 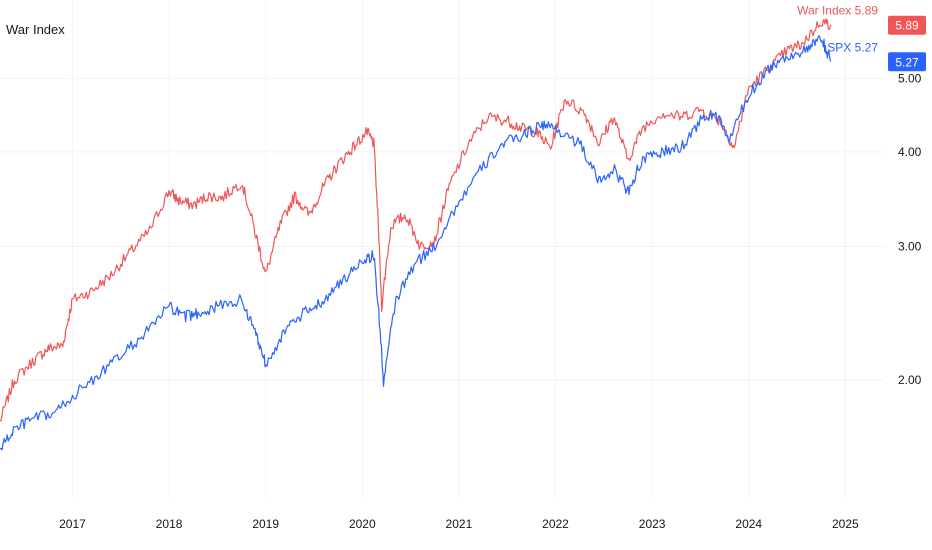 I want to click on last-value-text: 5.27, so click(x=907, y=62).